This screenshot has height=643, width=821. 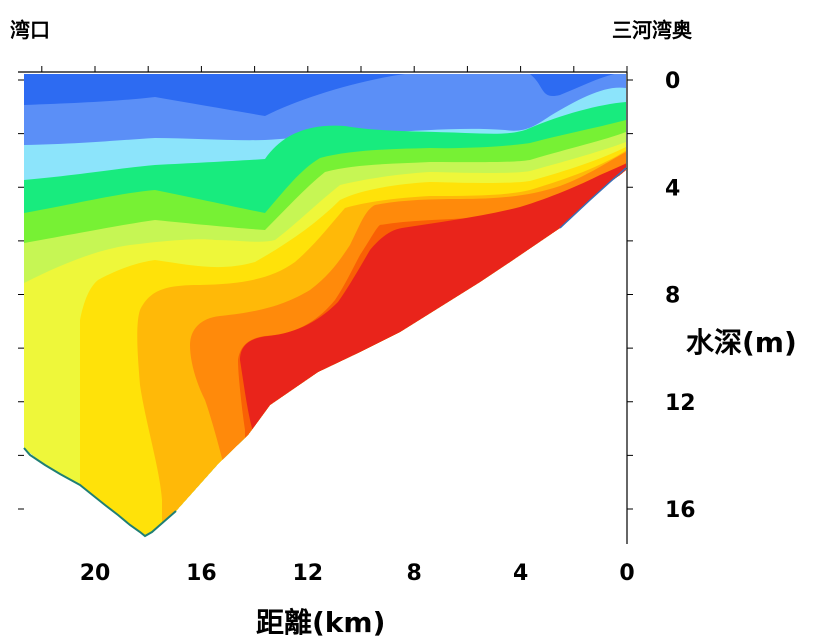 I want to click on y-tick-label: 4, so click(x=672, y=188).